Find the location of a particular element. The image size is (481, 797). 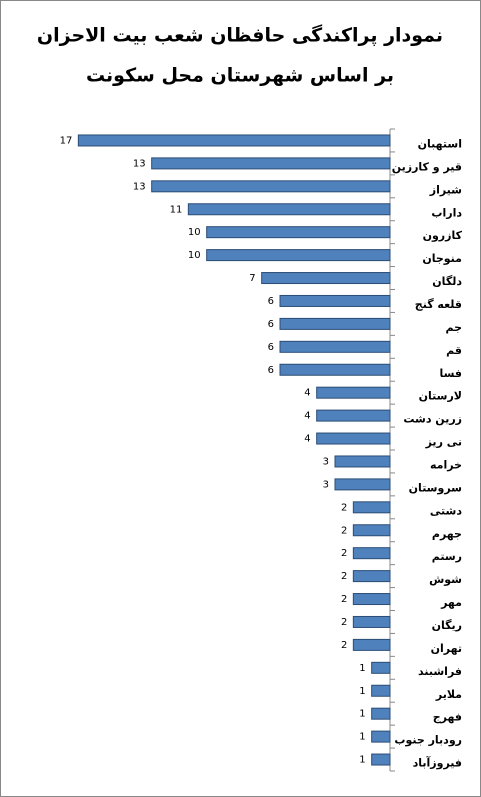

category-label: زرین دشت is located at coordinates (432, 419).